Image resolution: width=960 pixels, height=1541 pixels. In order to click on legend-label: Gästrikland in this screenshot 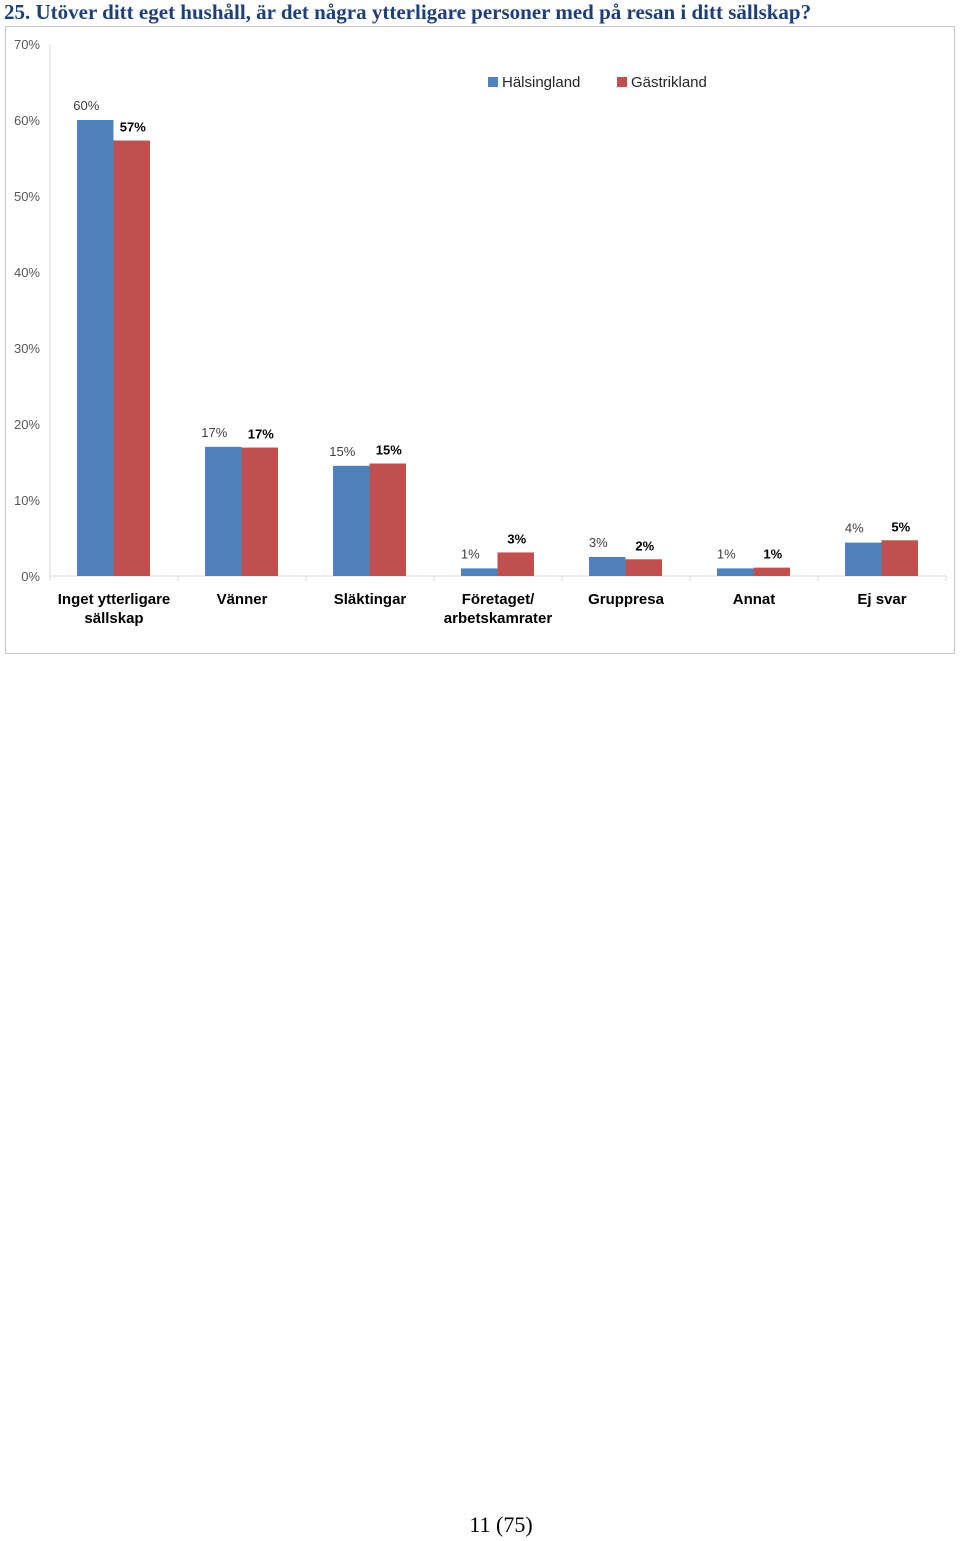, I will do `click(669, 82)`.